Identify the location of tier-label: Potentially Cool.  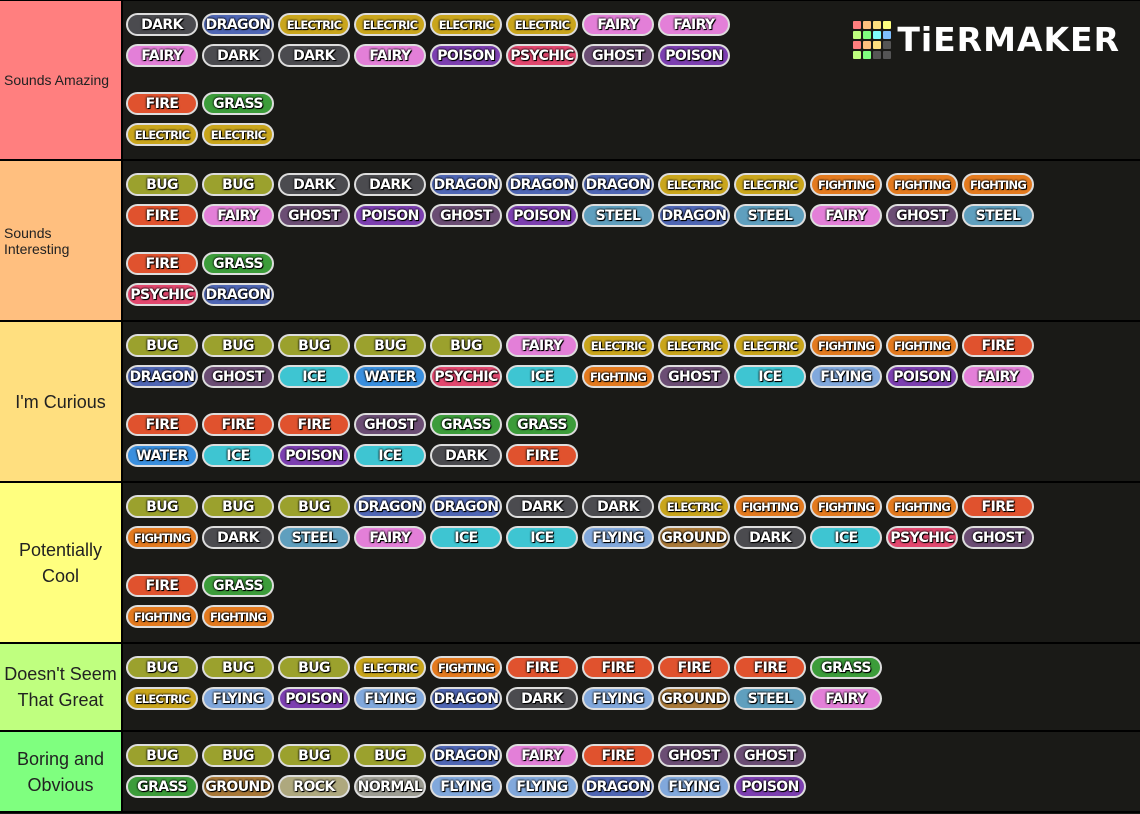
(61, 562).